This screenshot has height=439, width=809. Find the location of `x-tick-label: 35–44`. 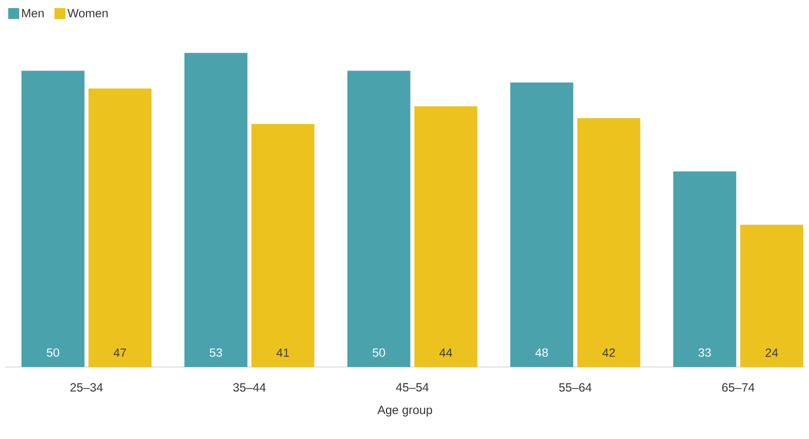

x-tick-label: 35–44 is located at coordinates (249, 387).